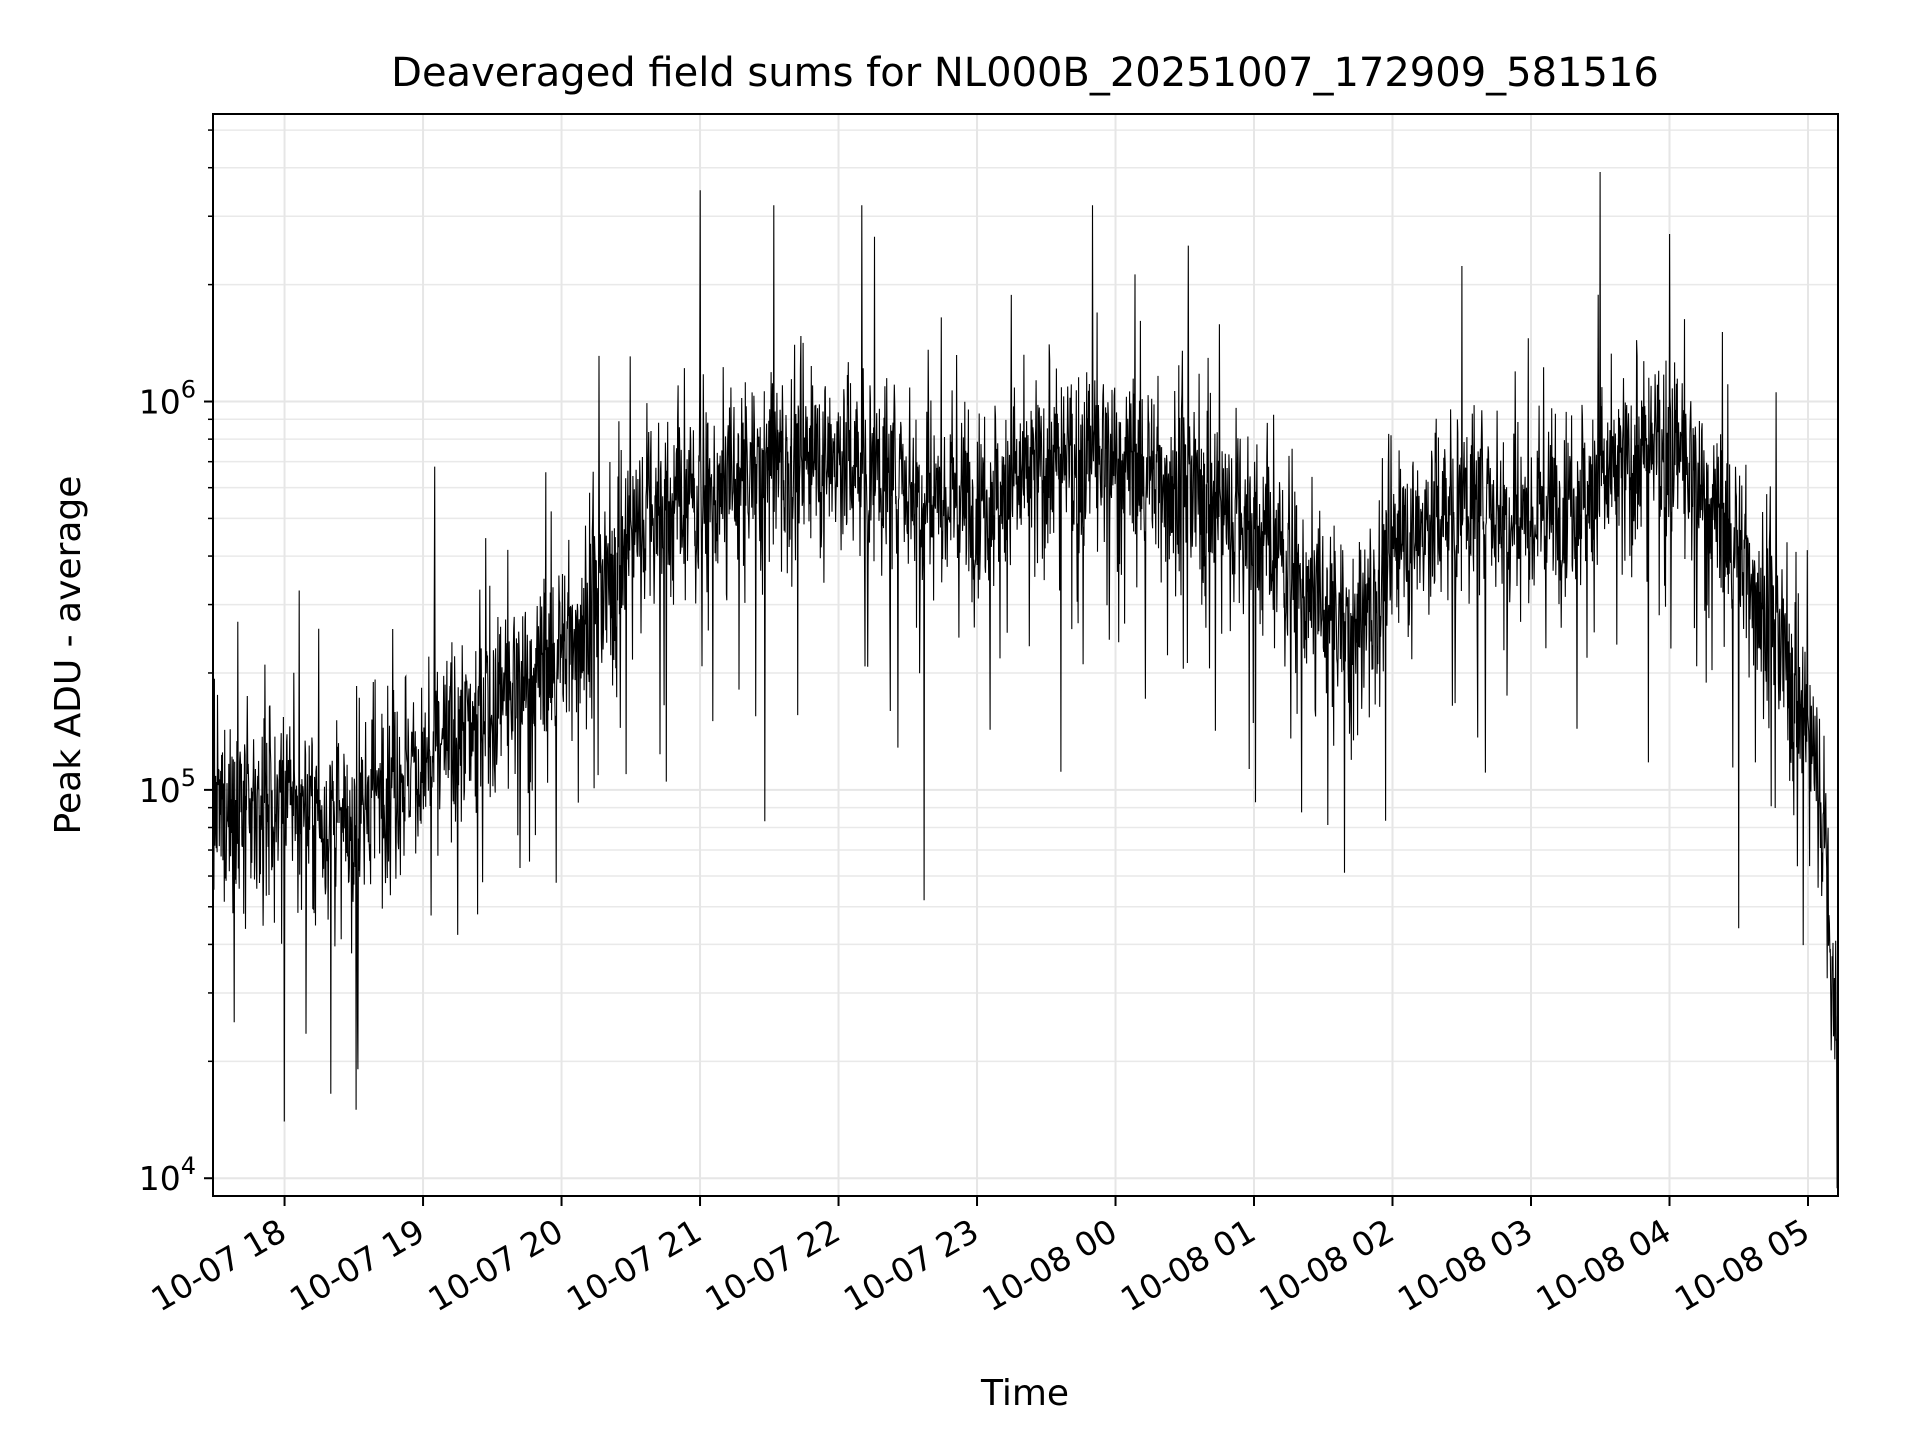 The width and height of the screenshot is (1920, 1440). I want to click on x-tick-label: 10-08 03, so click(1465, 1265).